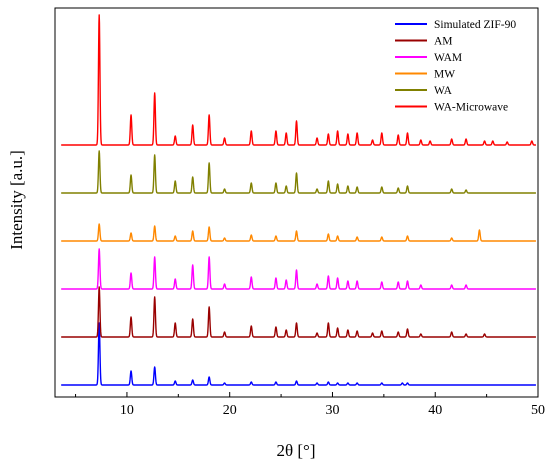  Describe the element at coordinates (127, 410) in the screenshot. I see `x-tick-label: 10` at that location.